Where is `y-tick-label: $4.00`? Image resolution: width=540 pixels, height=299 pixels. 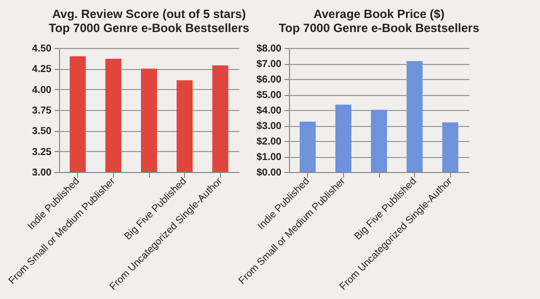
y-tick-label: $4.00 is located at coordinates (269, 111).